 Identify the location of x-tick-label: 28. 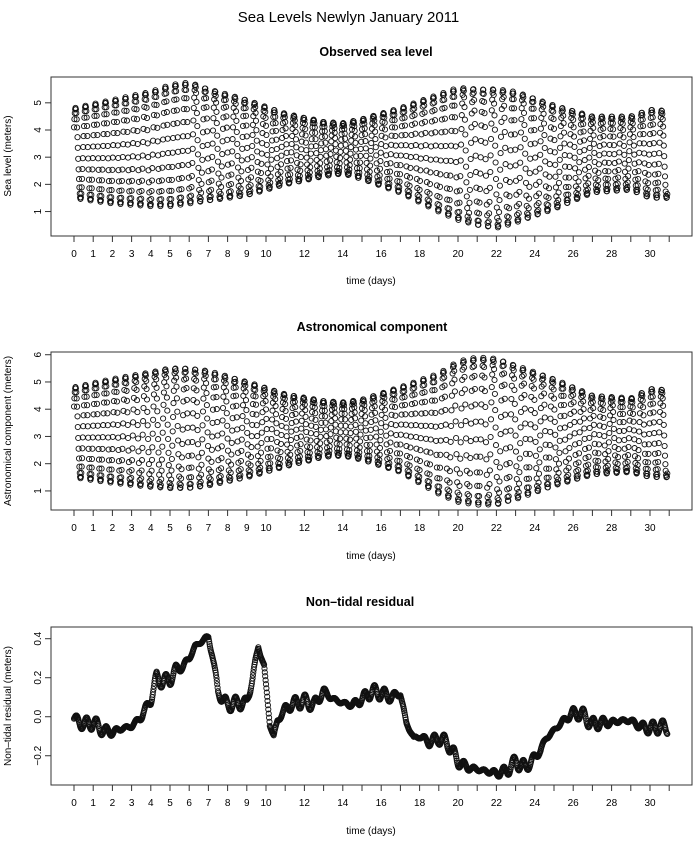
(612, 803).